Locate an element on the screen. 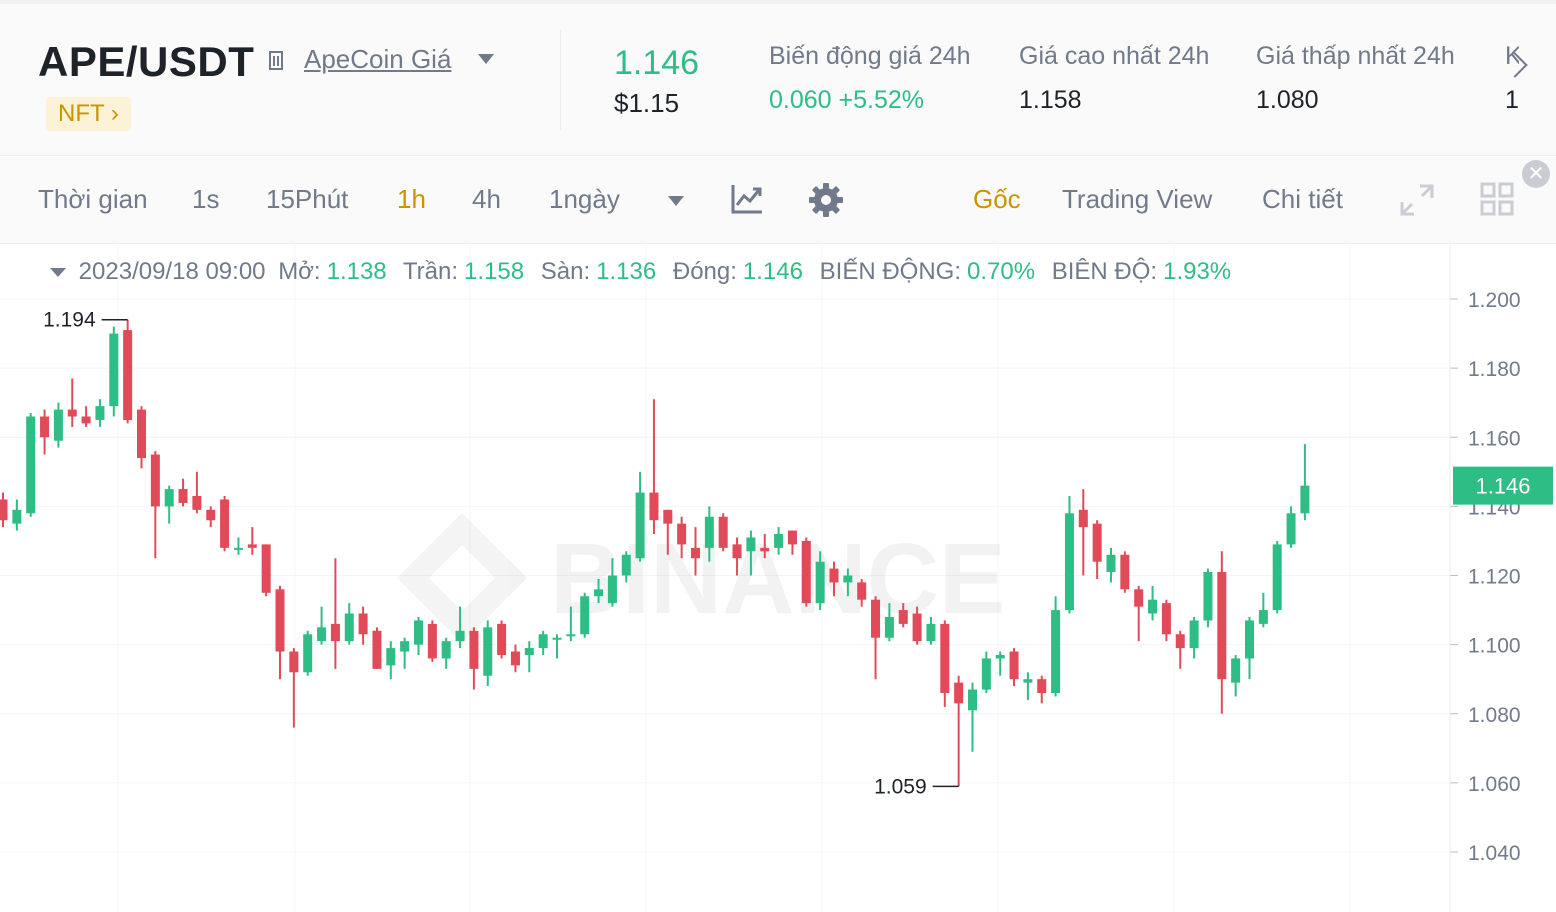  interval-15m: 15Phút is located at coordinates (307, 199).